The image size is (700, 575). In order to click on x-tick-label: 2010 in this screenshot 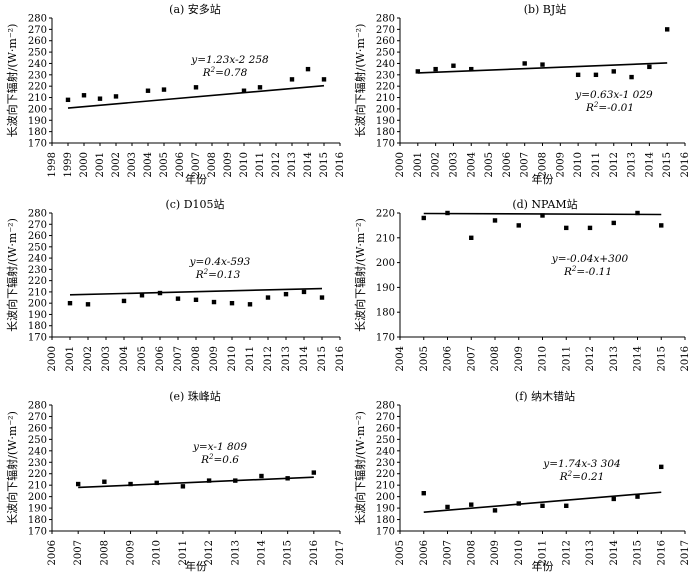, I will do `click(232, 358)`.